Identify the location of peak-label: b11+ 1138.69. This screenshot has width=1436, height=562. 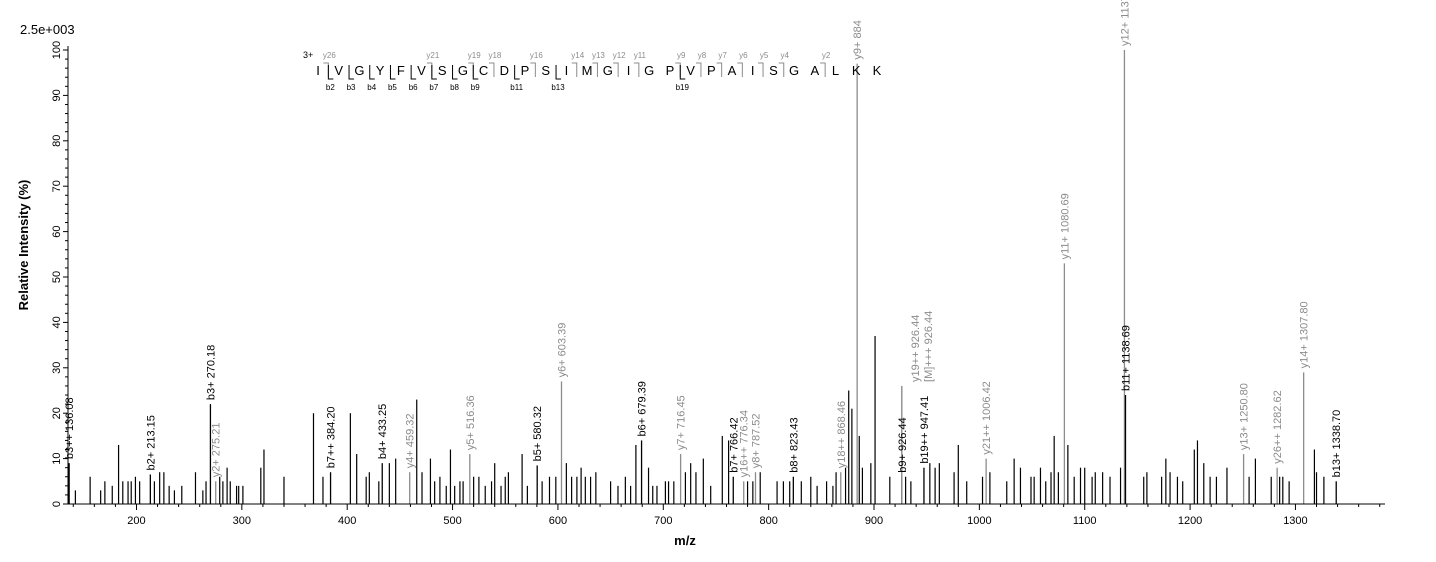
(1126, 358).